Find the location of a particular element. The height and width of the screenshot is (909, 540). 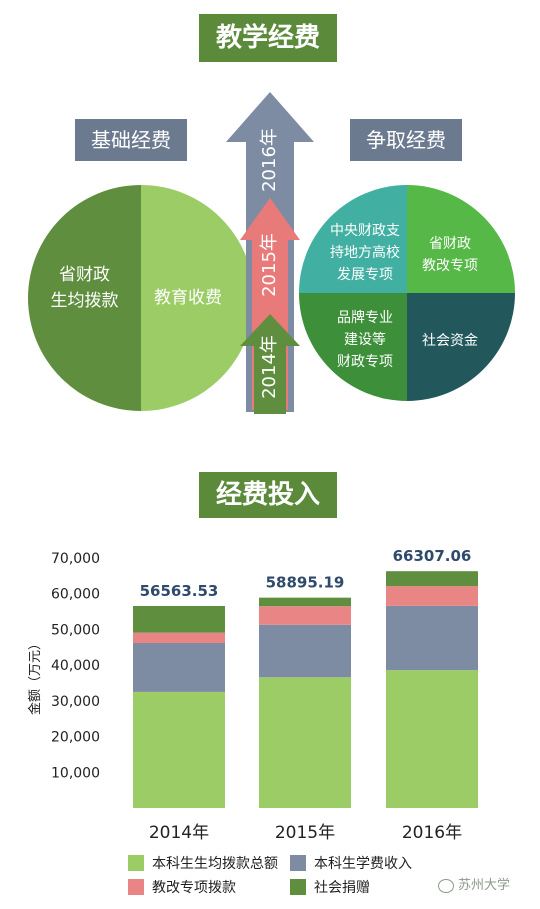

central-fund-segment is located at coordinates (353, 239).